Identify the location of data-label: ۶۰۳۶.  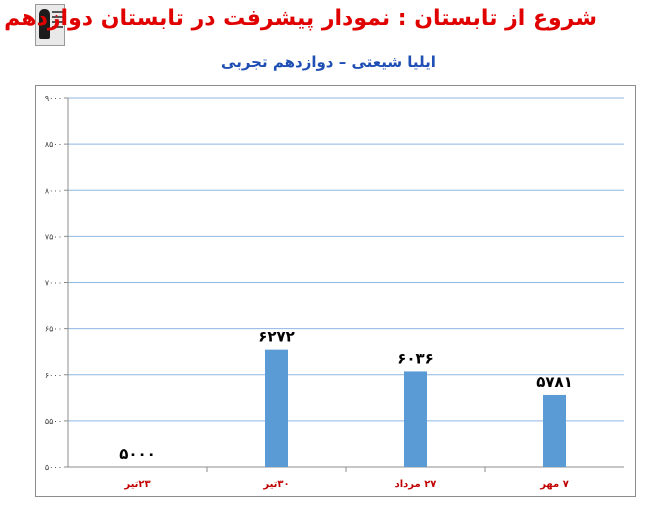
(415, 358).